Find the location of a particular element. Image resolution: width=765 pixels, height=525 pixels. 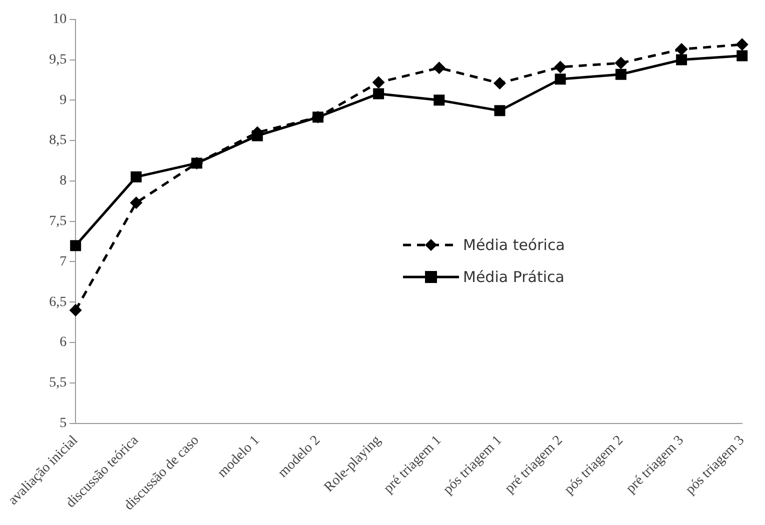

y-tick-label: 9 is located at coordinates (63, 100).